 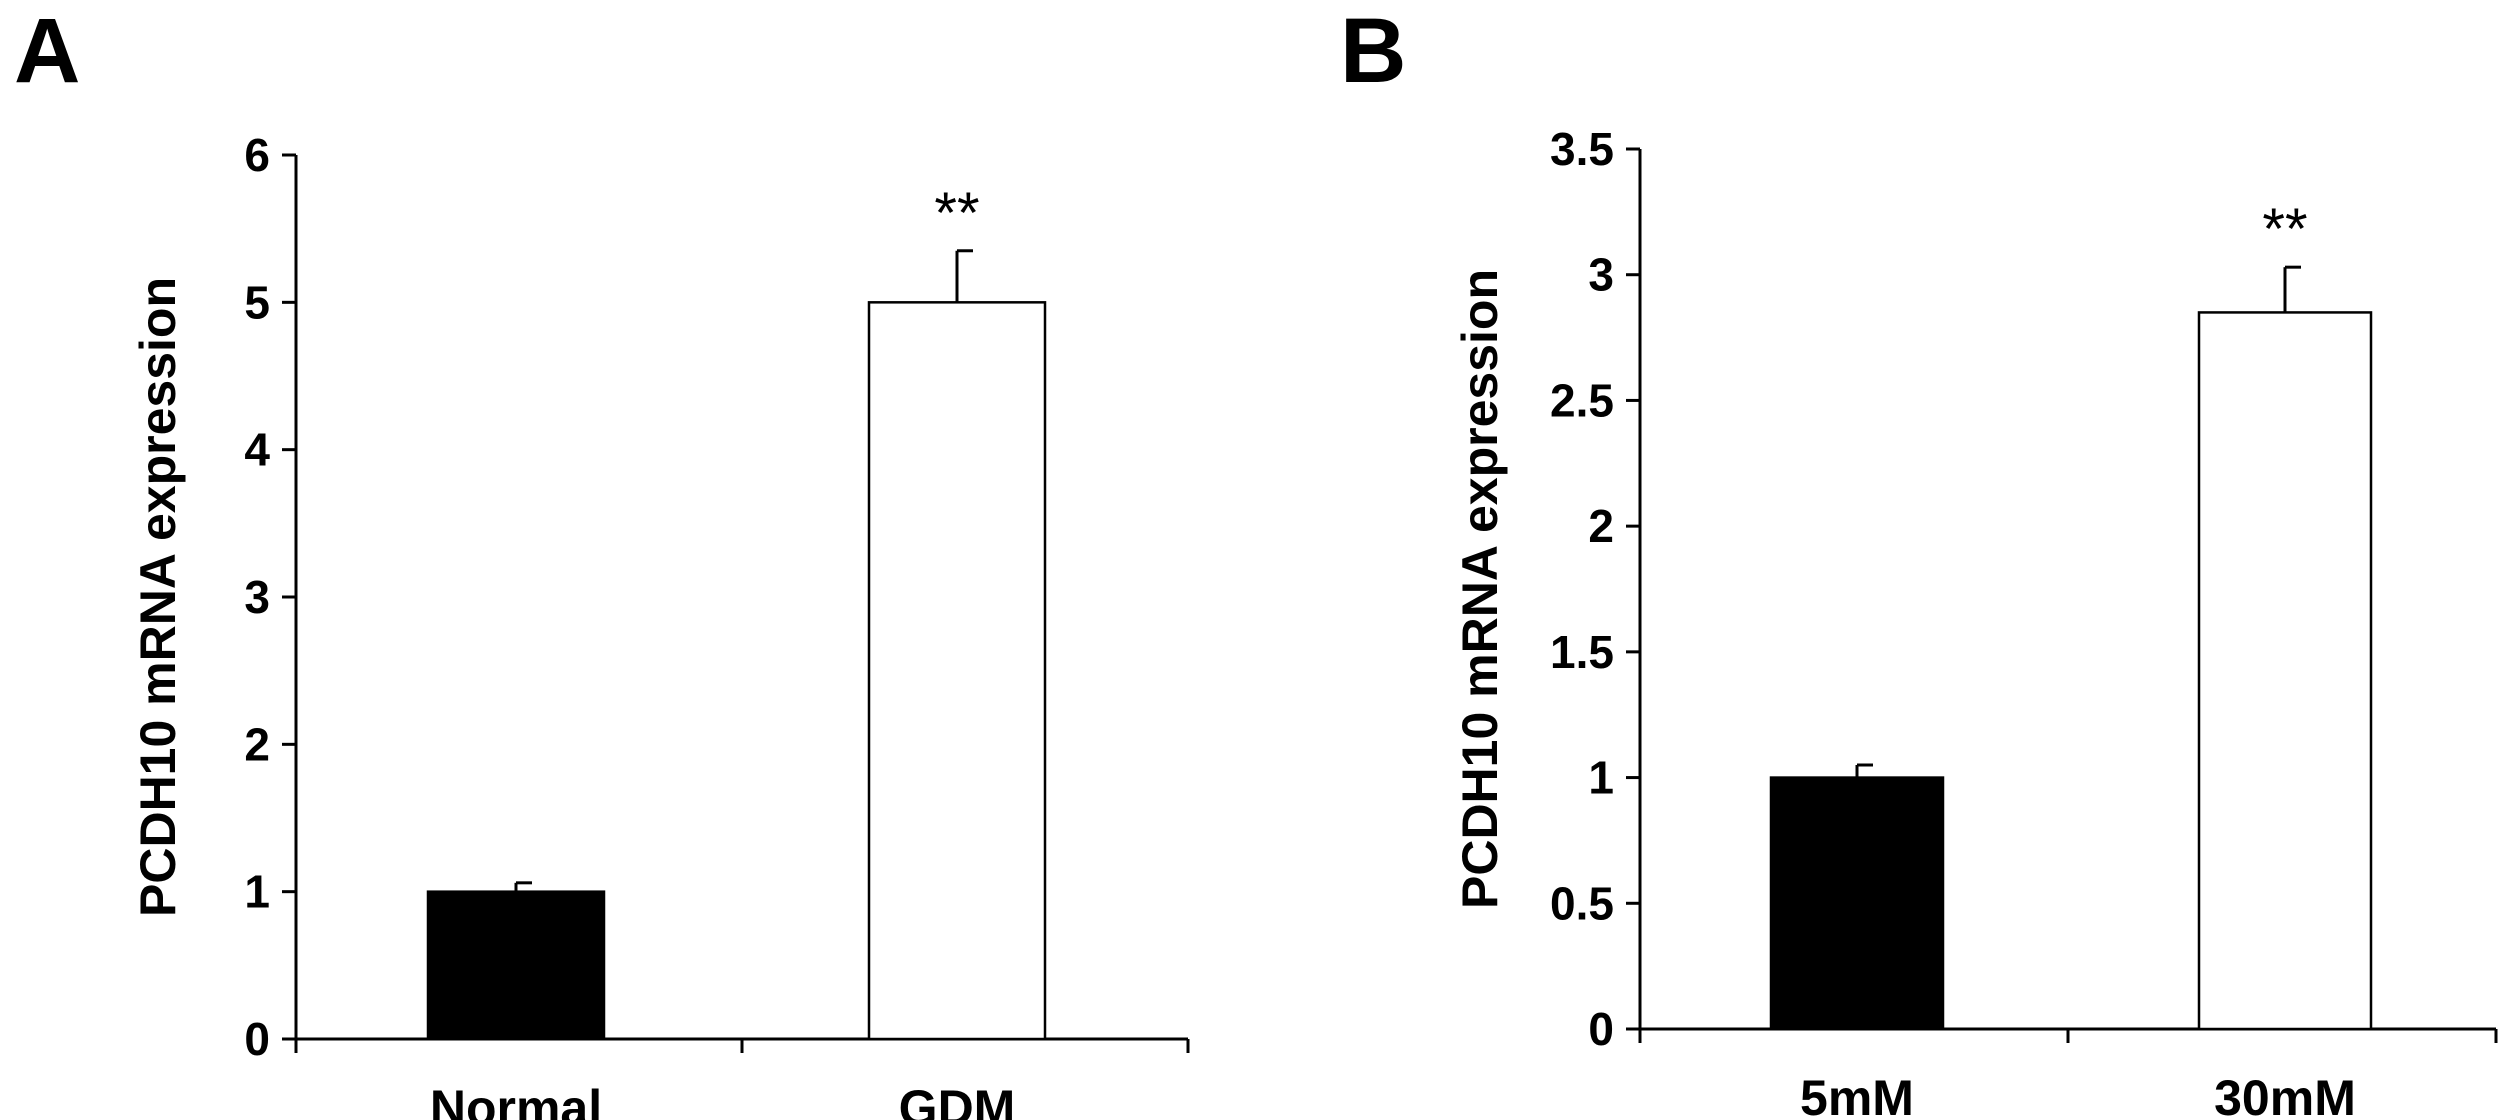 What do you see at coordinates (47, 51) in the screenshot?
I see `panel-letter: A` at bounding box center [47, 51].